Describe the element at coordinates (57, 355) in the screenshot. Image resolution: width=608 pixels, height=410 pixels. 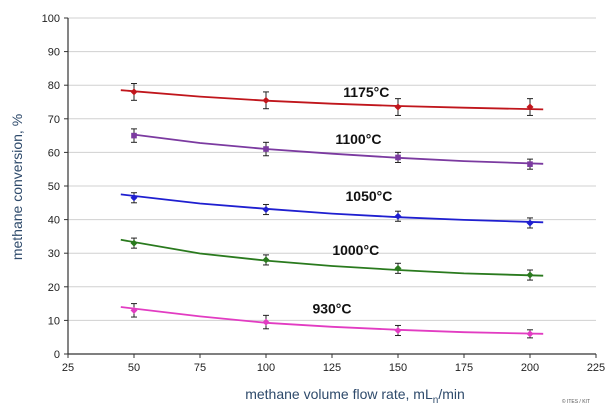
I see `y-tick-label: 0` at that location.